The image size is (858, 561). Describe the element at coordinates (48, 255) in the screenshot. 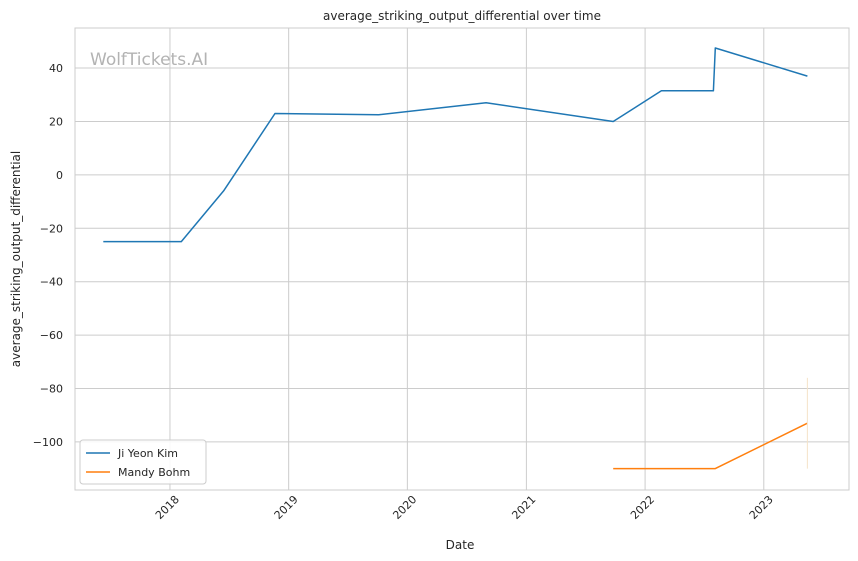

I see `y-axis-ticks: 40 20 0 −20 −40 −60 −80 −100` at that location.